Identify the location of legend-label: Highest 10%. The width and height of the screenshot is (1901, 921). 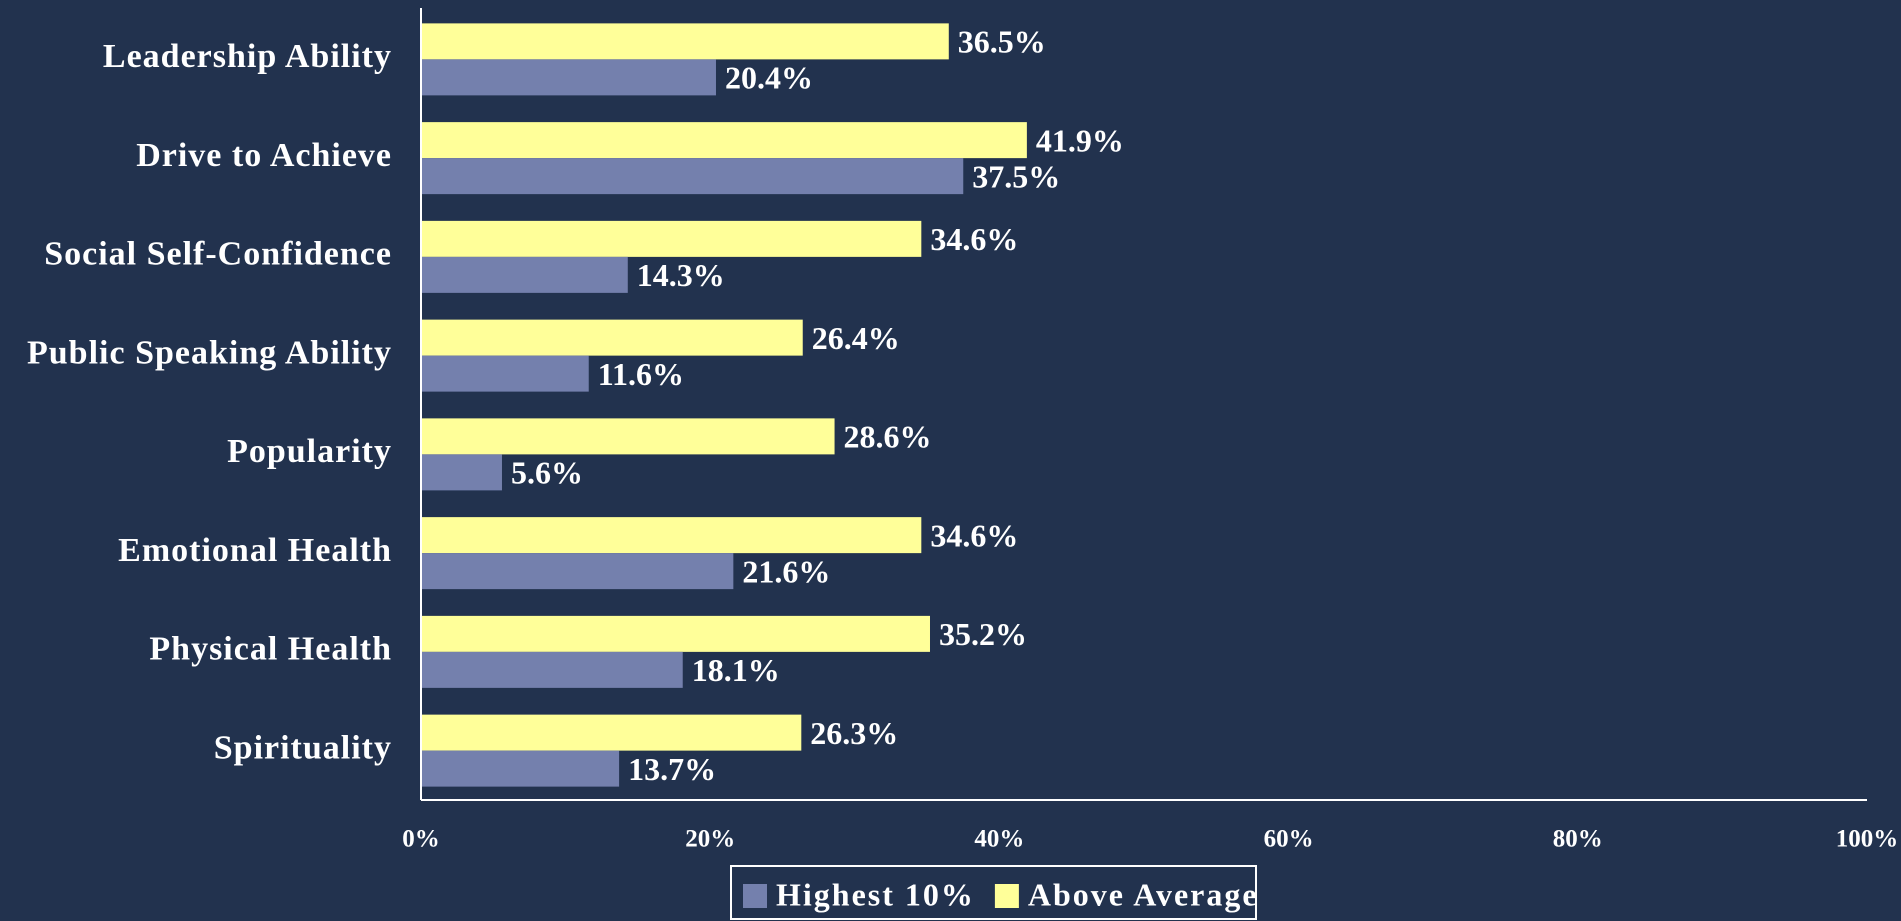
(875, 894).